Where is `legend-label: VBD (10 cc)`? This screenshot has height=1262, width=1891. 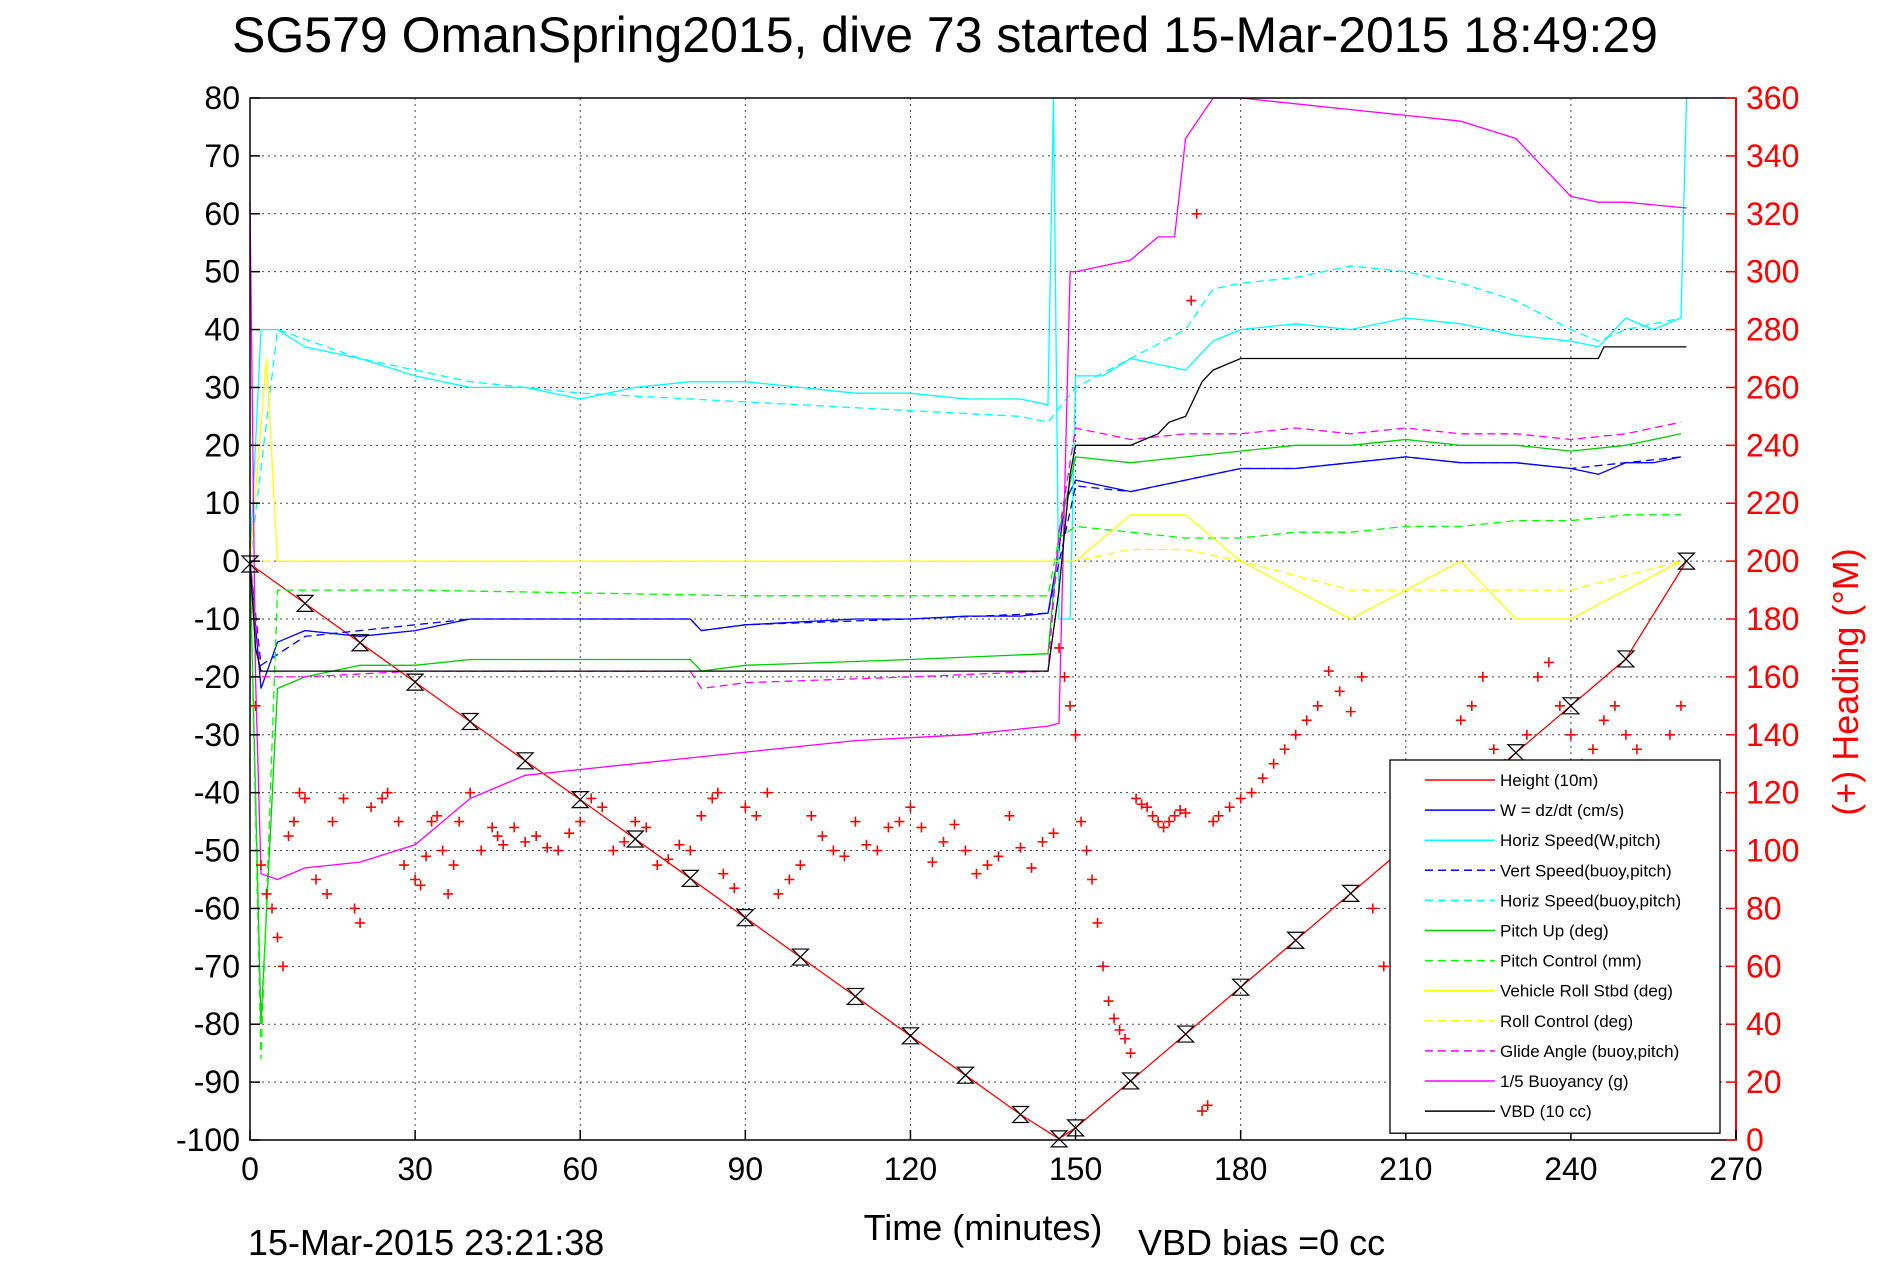 legend-label: VBD (10 cc) is located at coordinates (1546, 1111).